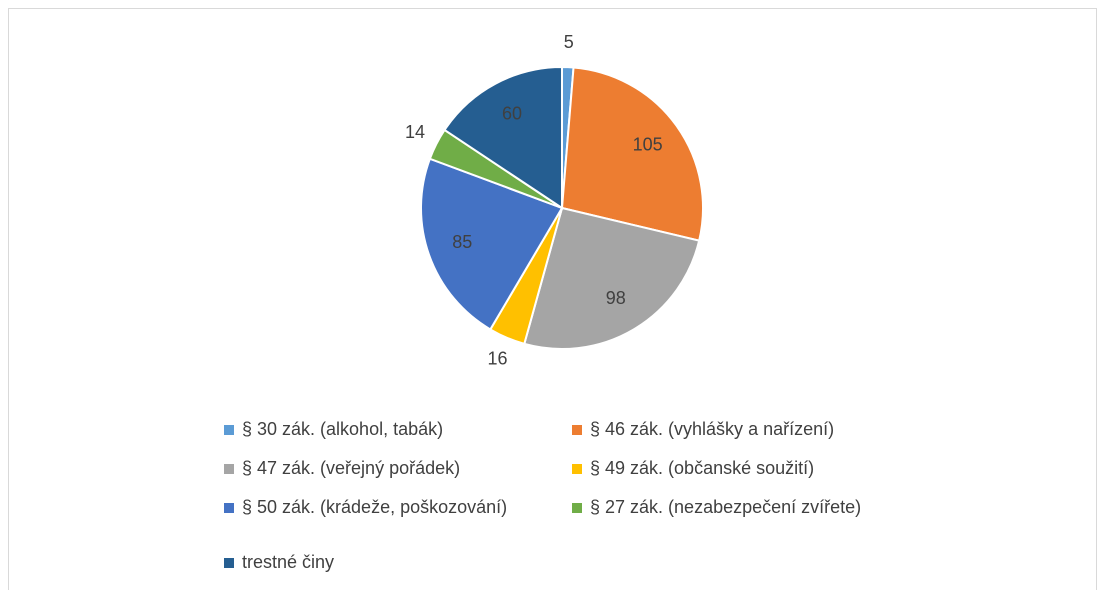  What do you see at coordinates (342, 429) in the screenshot?
I see `legend-label: § 30 zák. (alkohol, tabák)` at bounding box center [342, 429].